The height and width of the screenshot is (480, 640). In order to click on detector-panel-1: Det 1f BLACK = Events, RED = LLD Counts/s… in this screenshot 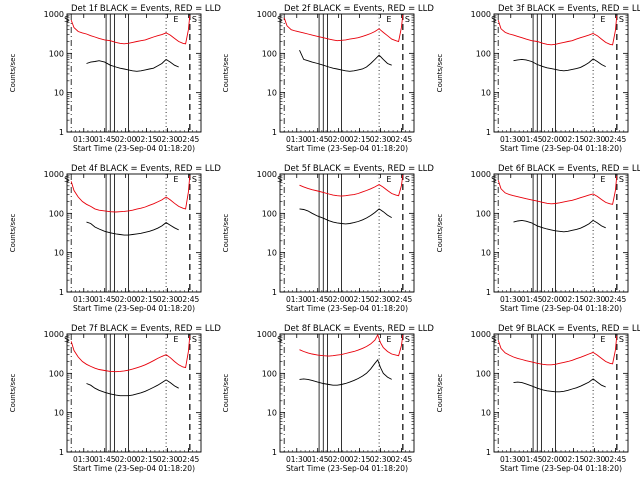, I will do `click(115, 78)`.